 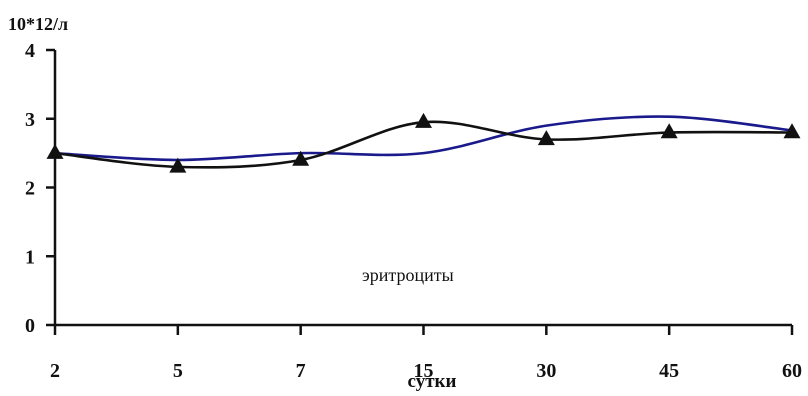 What do you see at coordinates (30, 326) in the screenshot?
I see `y-tick-label: 0` at bounding box center [30, 326].